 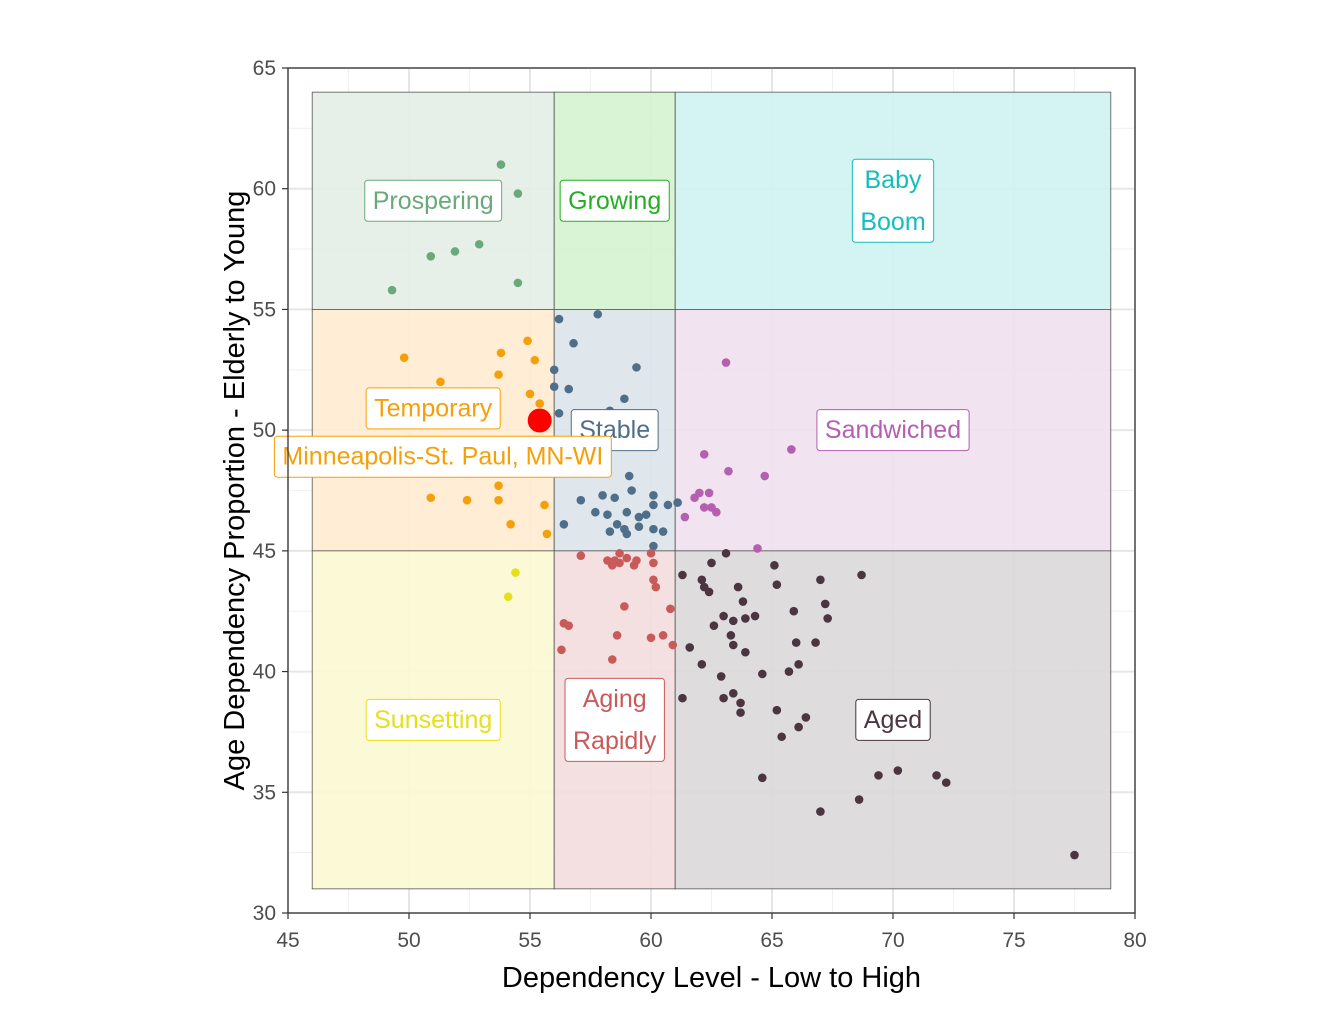 I want to click on region-label-temporary: Temporary, so click(x=433, y=408).